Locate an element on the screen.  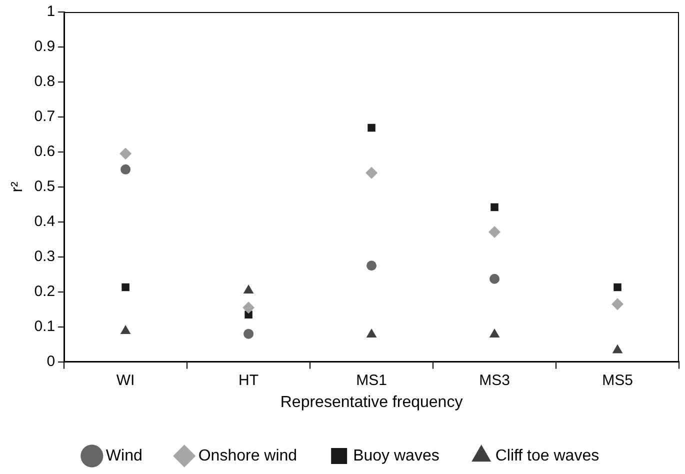
legend-label: Cliff toe waves is located at coordinates (547, 455).